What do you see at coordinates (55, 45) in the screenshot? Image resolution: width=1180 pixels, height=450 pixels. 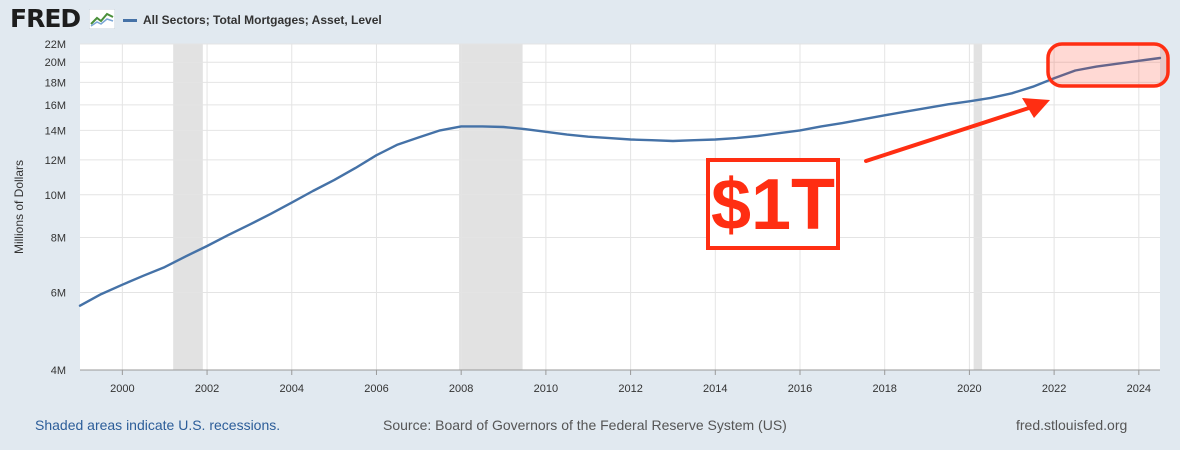 I see `y-tick-label: 22M` at bounding box center [55, 45].